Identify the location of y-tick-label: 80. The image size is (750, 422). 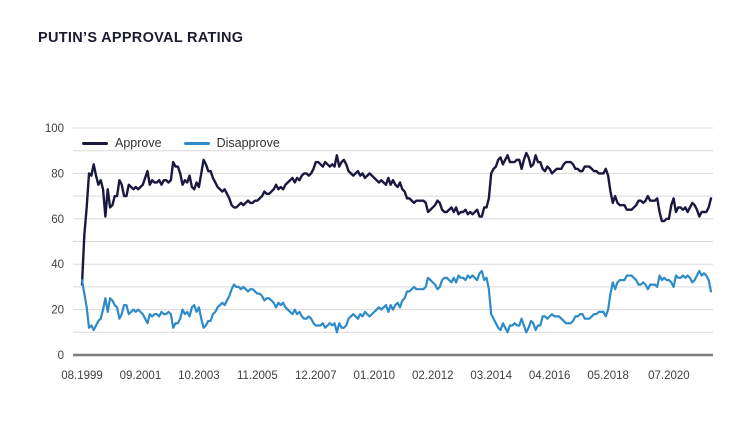
(57, 174).